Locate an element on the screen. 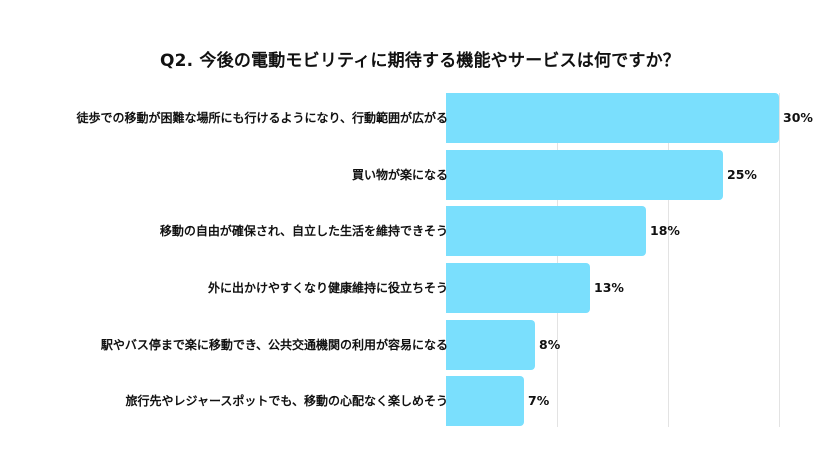 This screenshot has width=840, height=473. value-label: 13% is located at coordinates (609, 287).